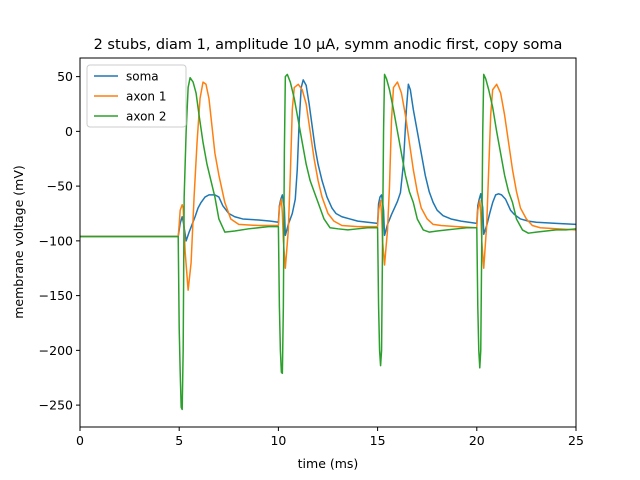 The image size is (640, 480). I want to click on y-tick-label: −50, so click(60, 186).